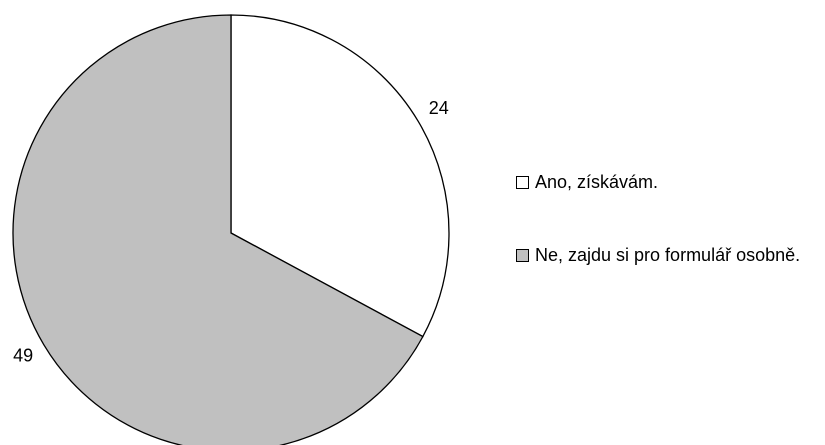 The height and width of the screenshot is (445, 825). I want to click on legend-item: Ano, získávám., so click(666, 182).